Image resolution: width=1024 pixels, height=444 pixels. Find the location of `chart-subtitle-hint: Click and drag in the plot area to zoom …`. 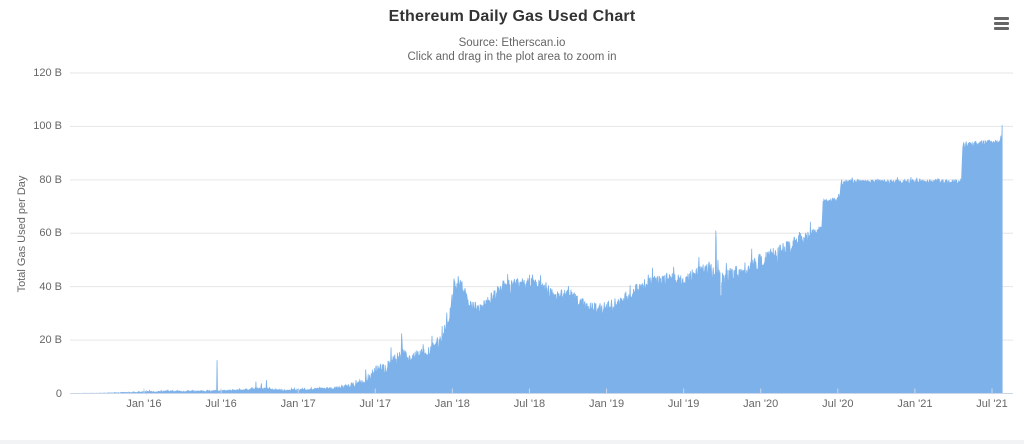

chart-subtitle-hint: Click and drag in the plot area to zoom … is located at coordinates (512, 57).